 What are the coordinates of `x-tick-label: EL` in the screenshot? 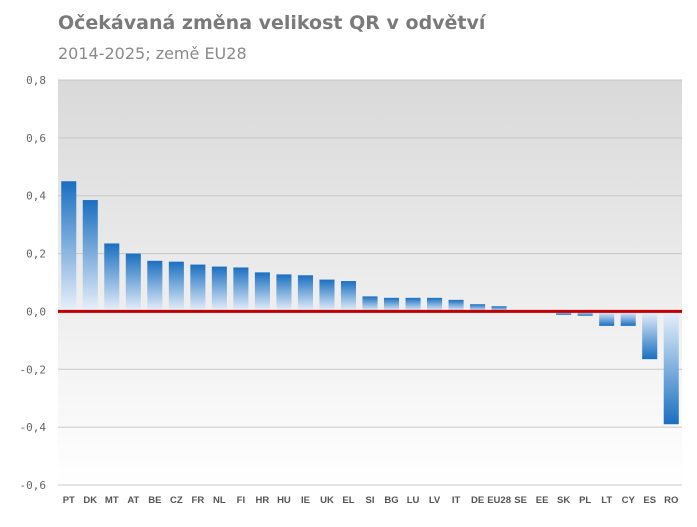 It's located at (348, 500).